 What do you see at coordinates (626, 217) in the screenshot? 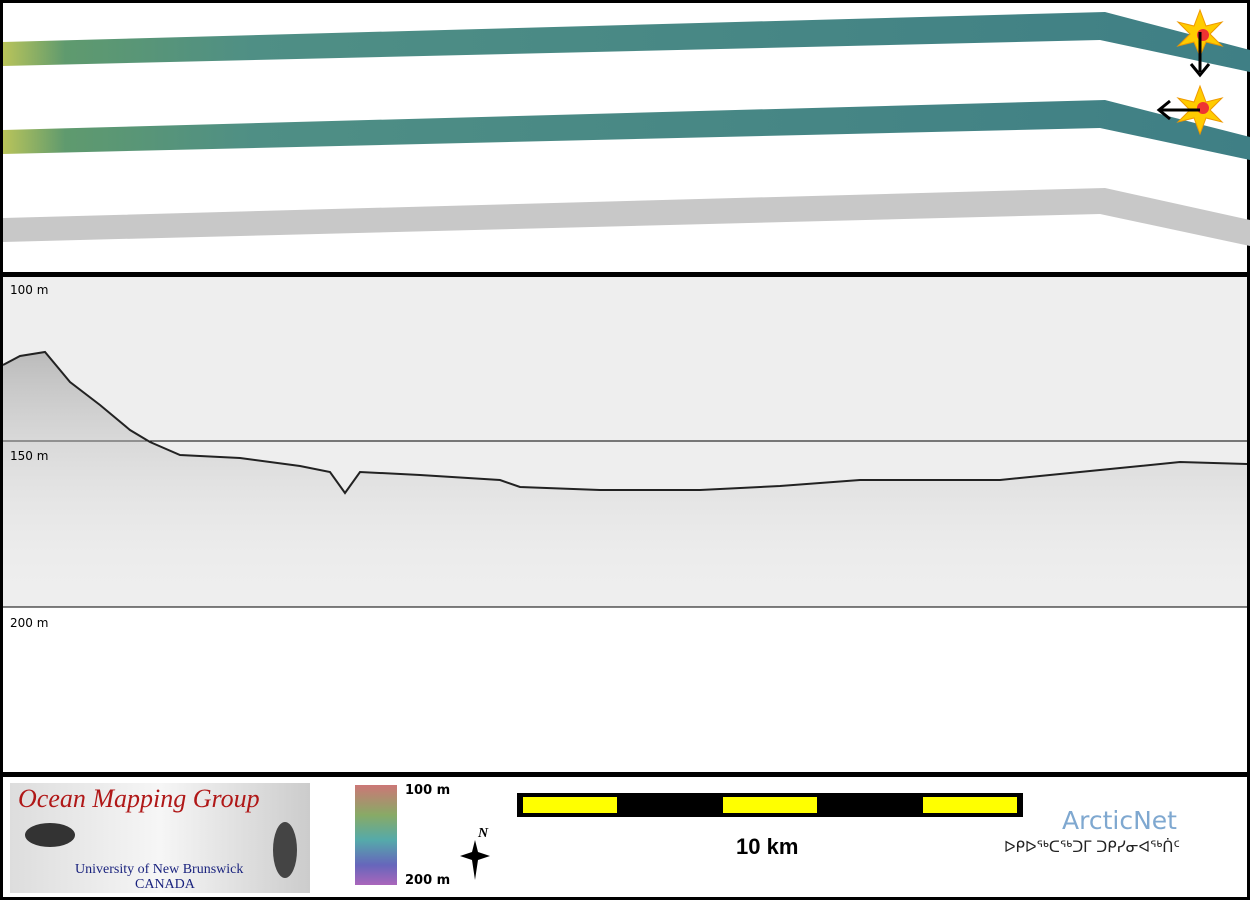
I see `backscatter-swath` at bounding box center [626, 217].